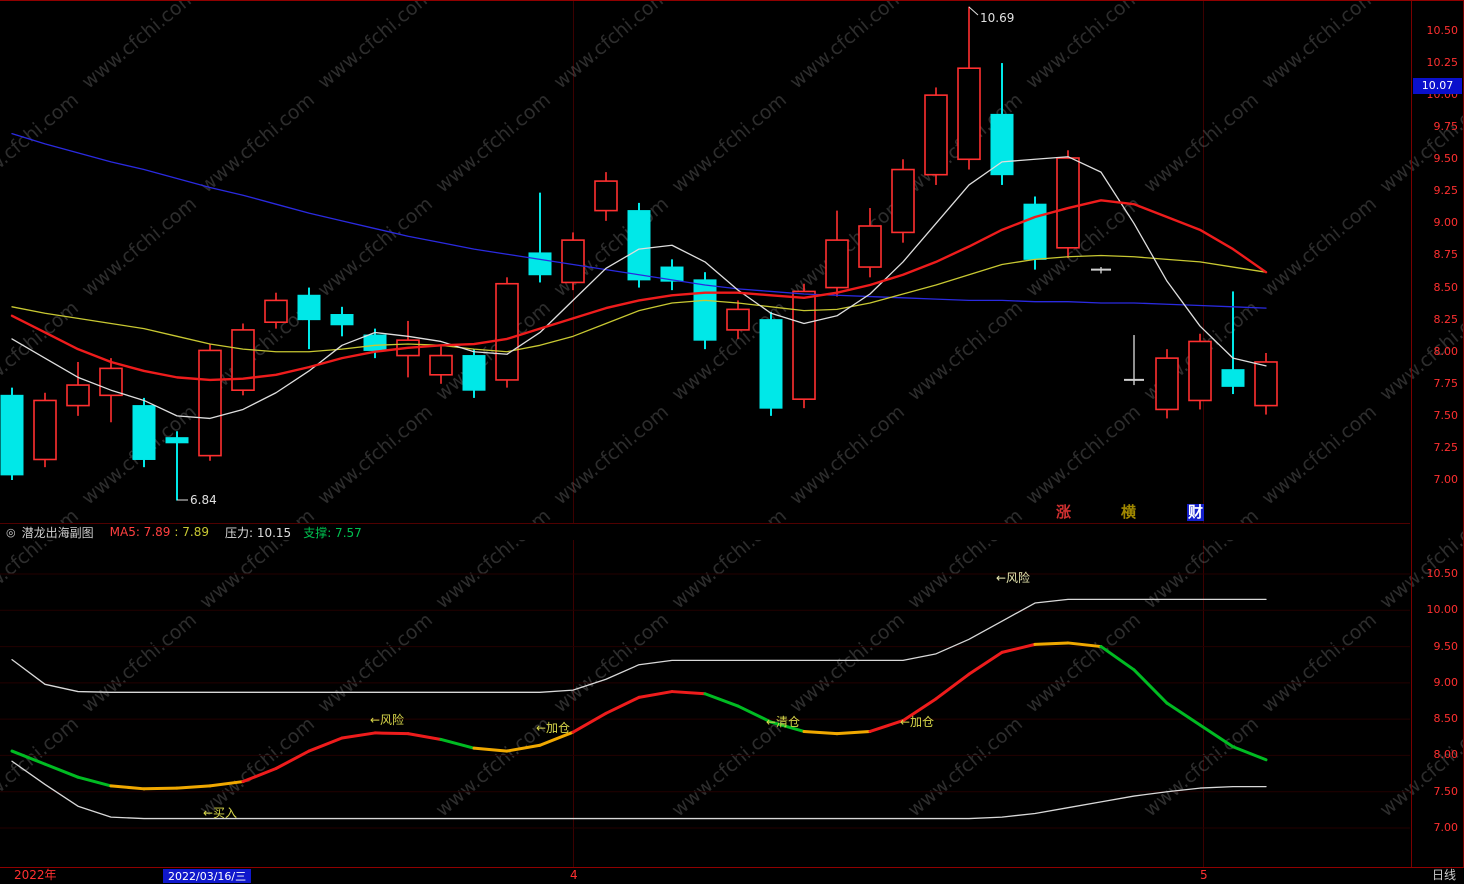 The height and width of the screenshot is (884, 1464). Describe the element at coordinates (11, 532) in the screenshot. I see `indicator-collapse-icon: ◎` at that location.